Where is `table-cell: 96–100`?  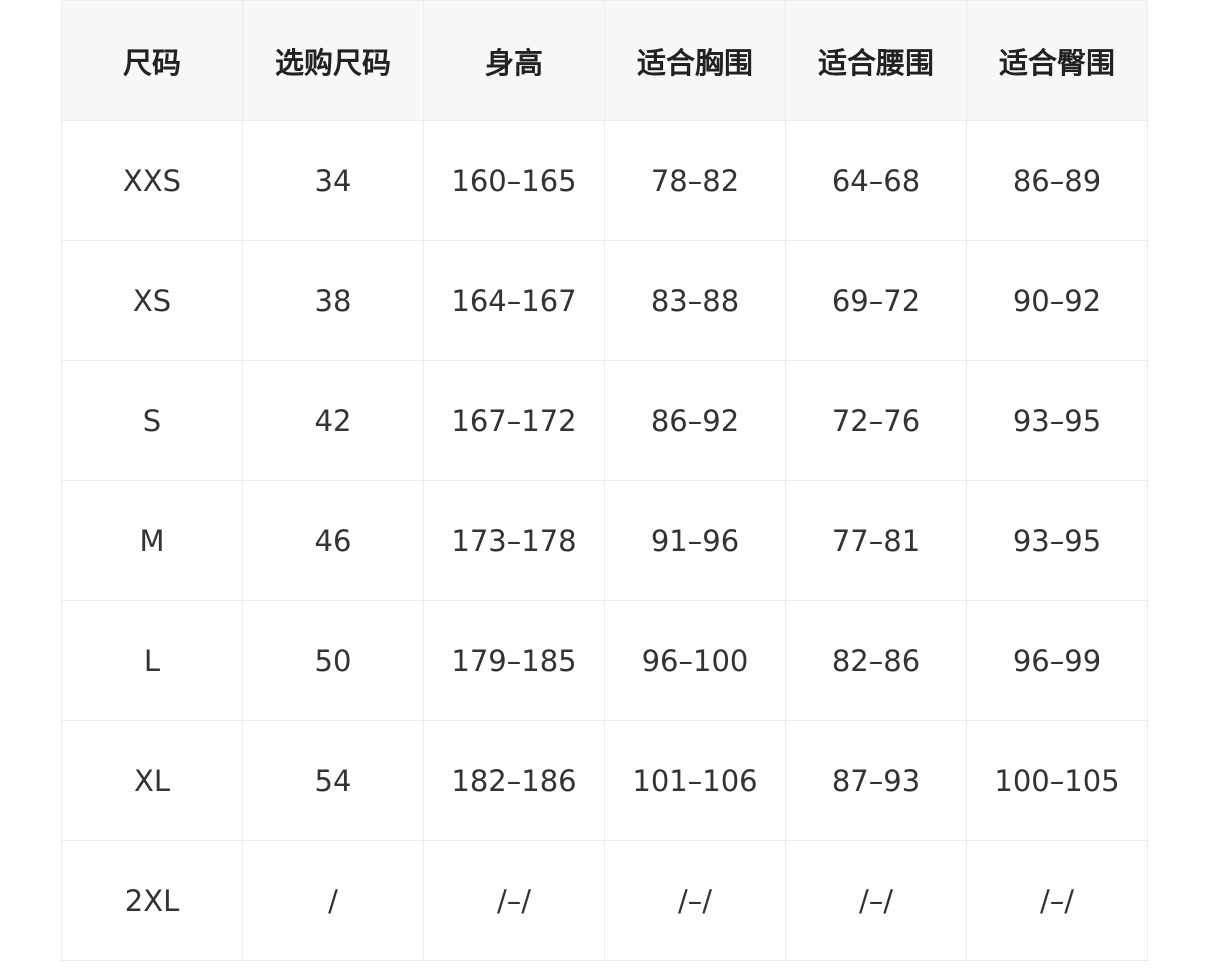
table-cell: 96–100 is located at coordinates (695, 660).